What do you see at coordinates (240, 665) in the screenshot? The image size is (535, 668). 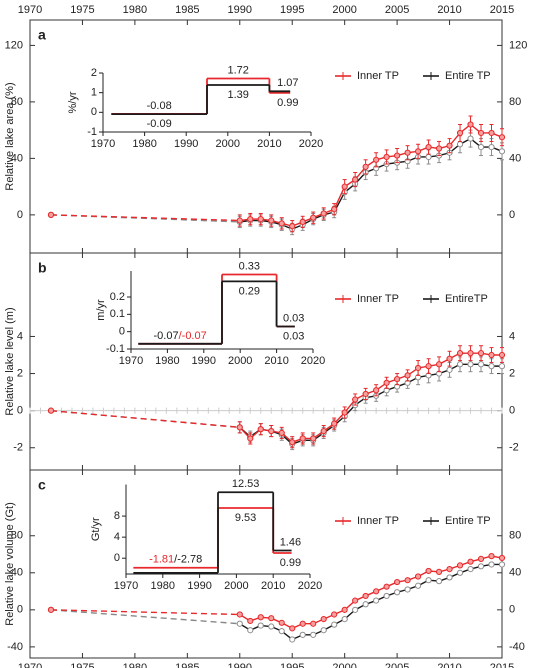 I see `x-tick-label: 1990` at bounding box center [240, 665].